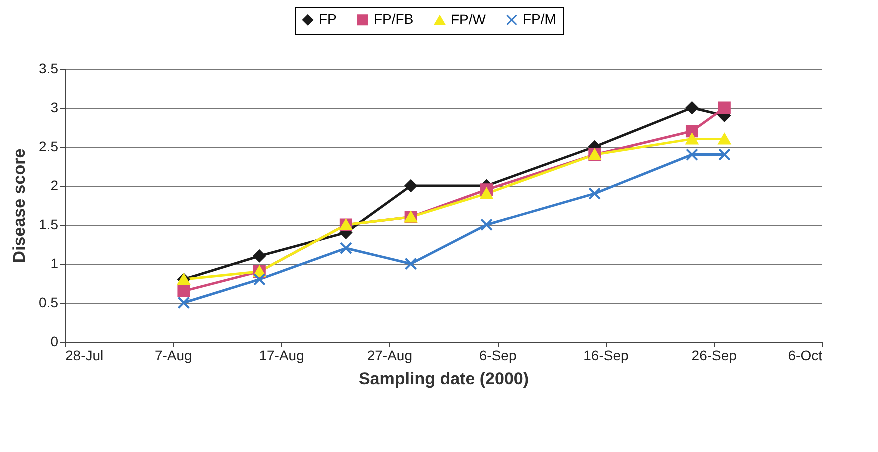  What do you see at coordinates (390, 356) in the screenshot?
I see `x-tick-label: 27-Aug` at bounding box center [390, 356].